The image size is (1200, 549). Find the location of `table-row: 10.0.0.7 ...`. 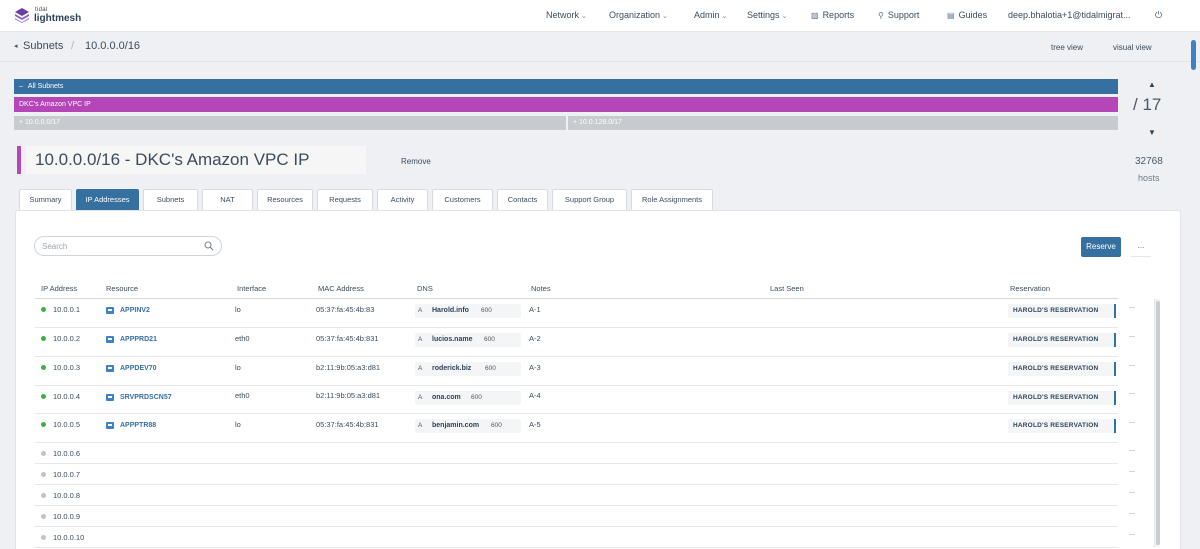

table-row: 10.0.0.7 ... is located at coordinates (585, 474).